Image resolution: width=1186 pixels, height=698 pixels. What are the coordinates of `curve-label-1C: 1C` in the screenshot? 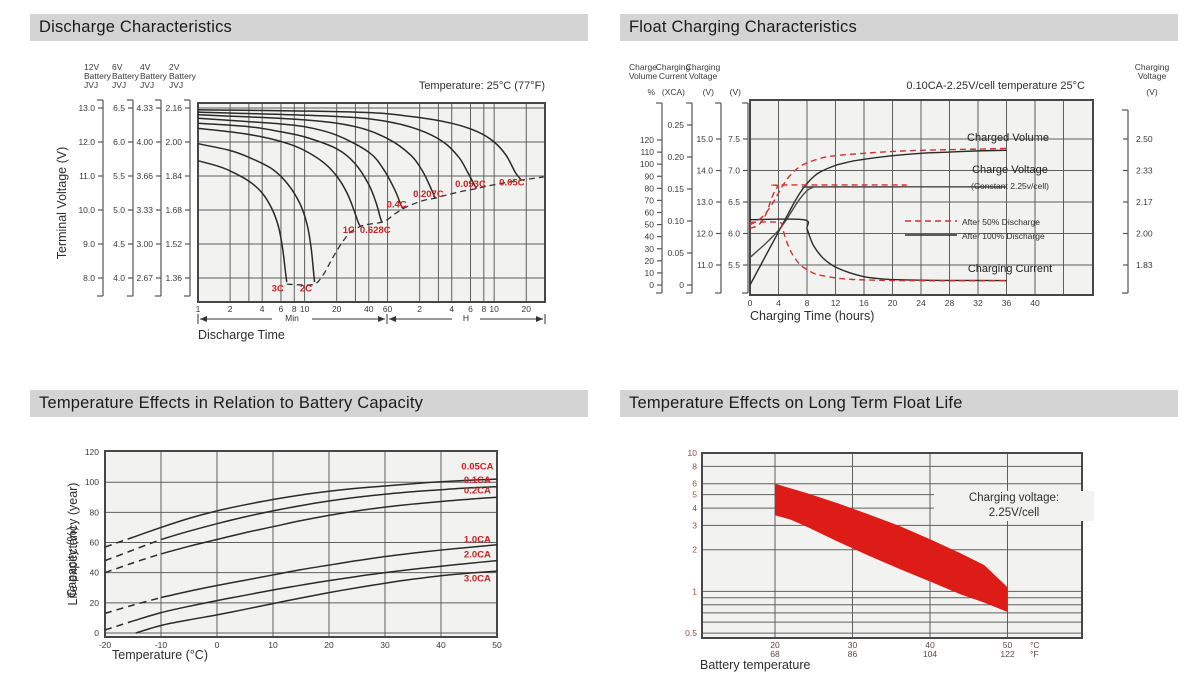 It's located at (349, 230).